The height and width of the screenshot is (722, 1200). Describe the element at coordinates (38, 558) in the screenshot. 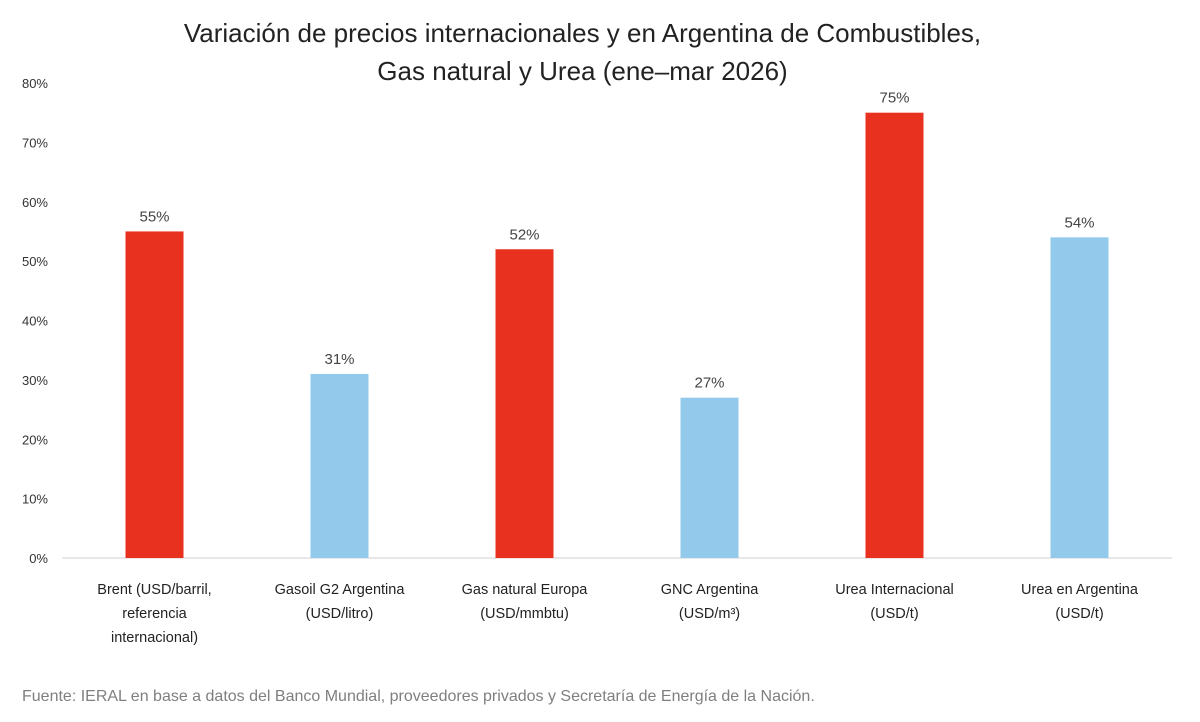

I see `y-tick-label: 0%` at that location.